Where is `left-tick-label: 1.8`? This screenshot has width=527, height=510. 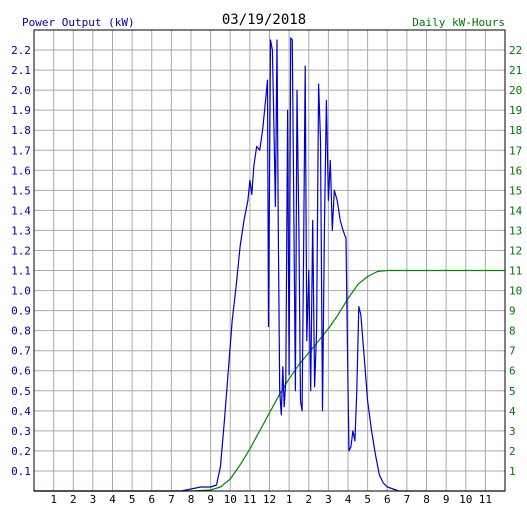 left-tick-label: 1.8 is located at coordinates (21, 130).